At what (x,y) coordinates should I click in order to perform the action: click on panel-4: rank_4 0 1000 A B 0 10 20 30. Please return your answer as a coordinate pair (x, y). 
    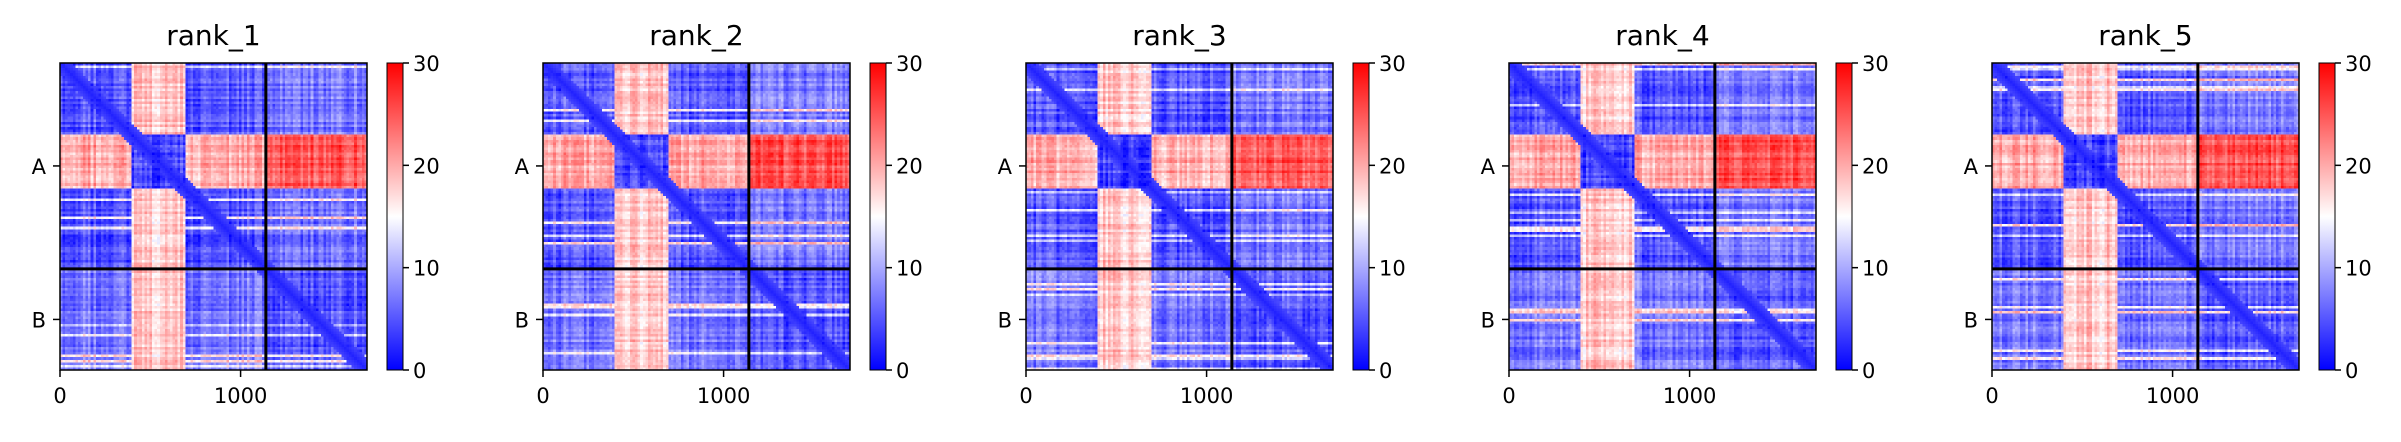
    Looking at the image, I should click on (1685, 213).